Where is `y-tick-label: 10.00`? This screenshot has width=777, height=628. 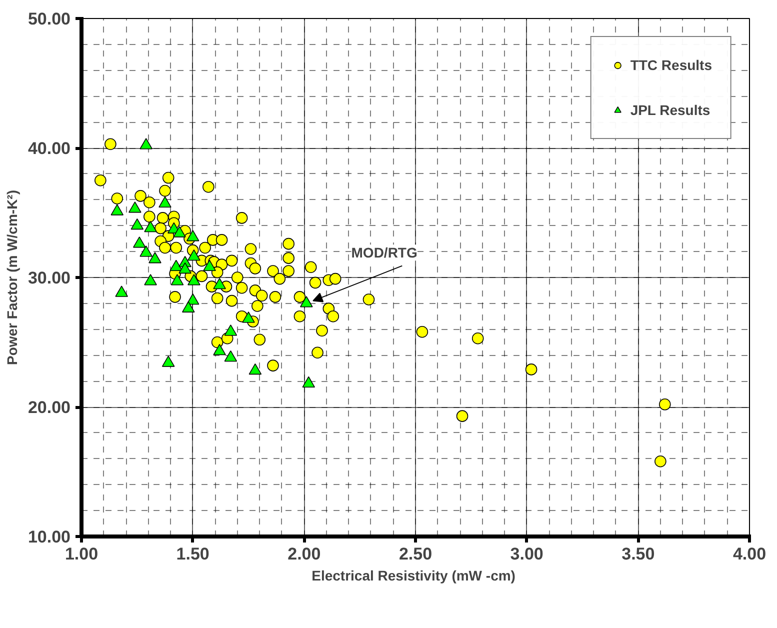
y-tick-label: 10.00 is located at coordinates (49, 537).